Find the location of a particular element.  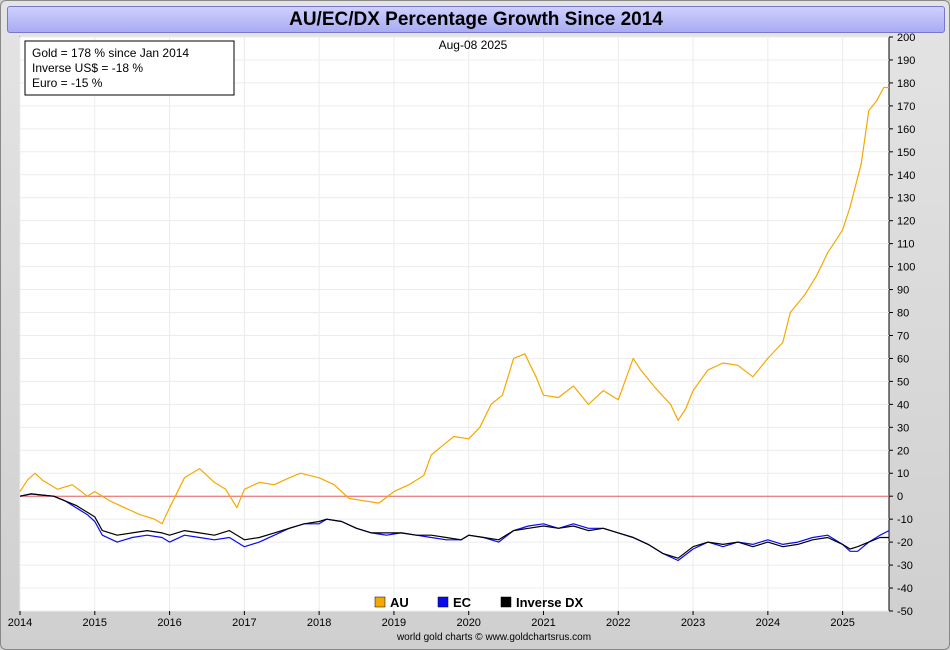

x-tick-label: 2021 is located at coordinates (543, 623).